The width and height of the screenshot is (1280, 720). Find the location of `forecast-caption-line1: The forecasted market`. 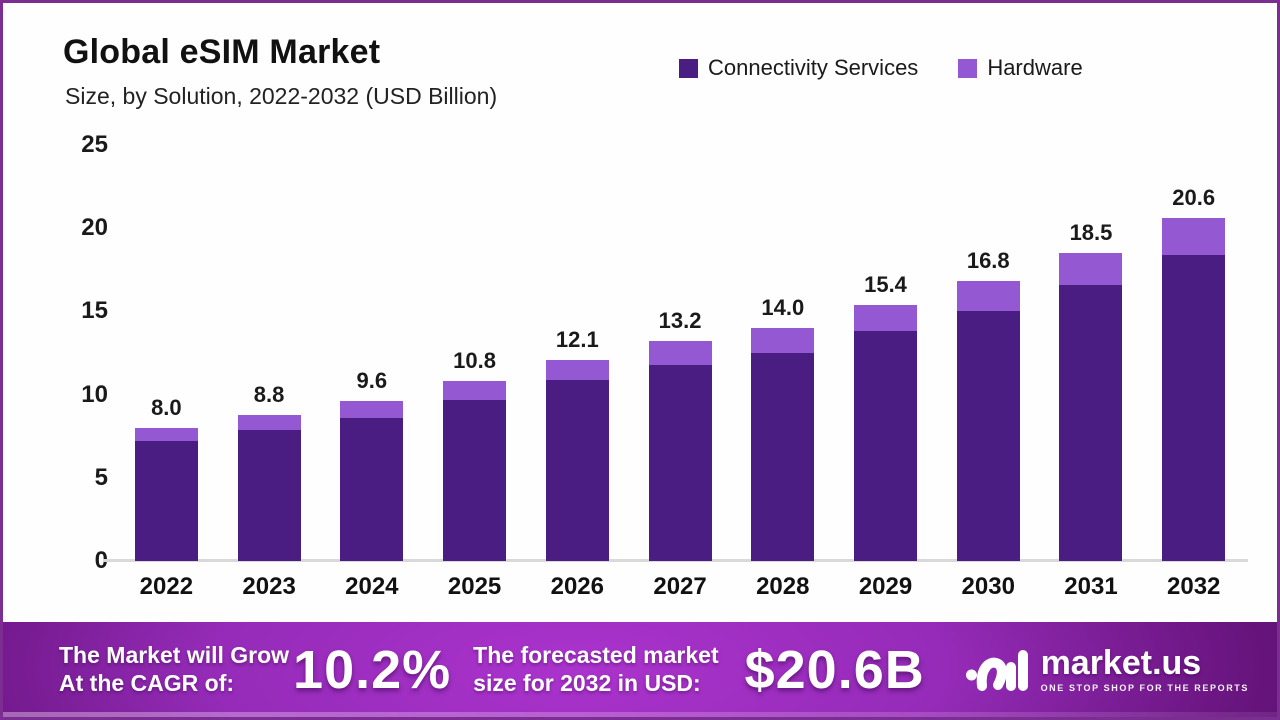

forecast-caption-line1: The forecasted market is located at coordinates (596, 654).